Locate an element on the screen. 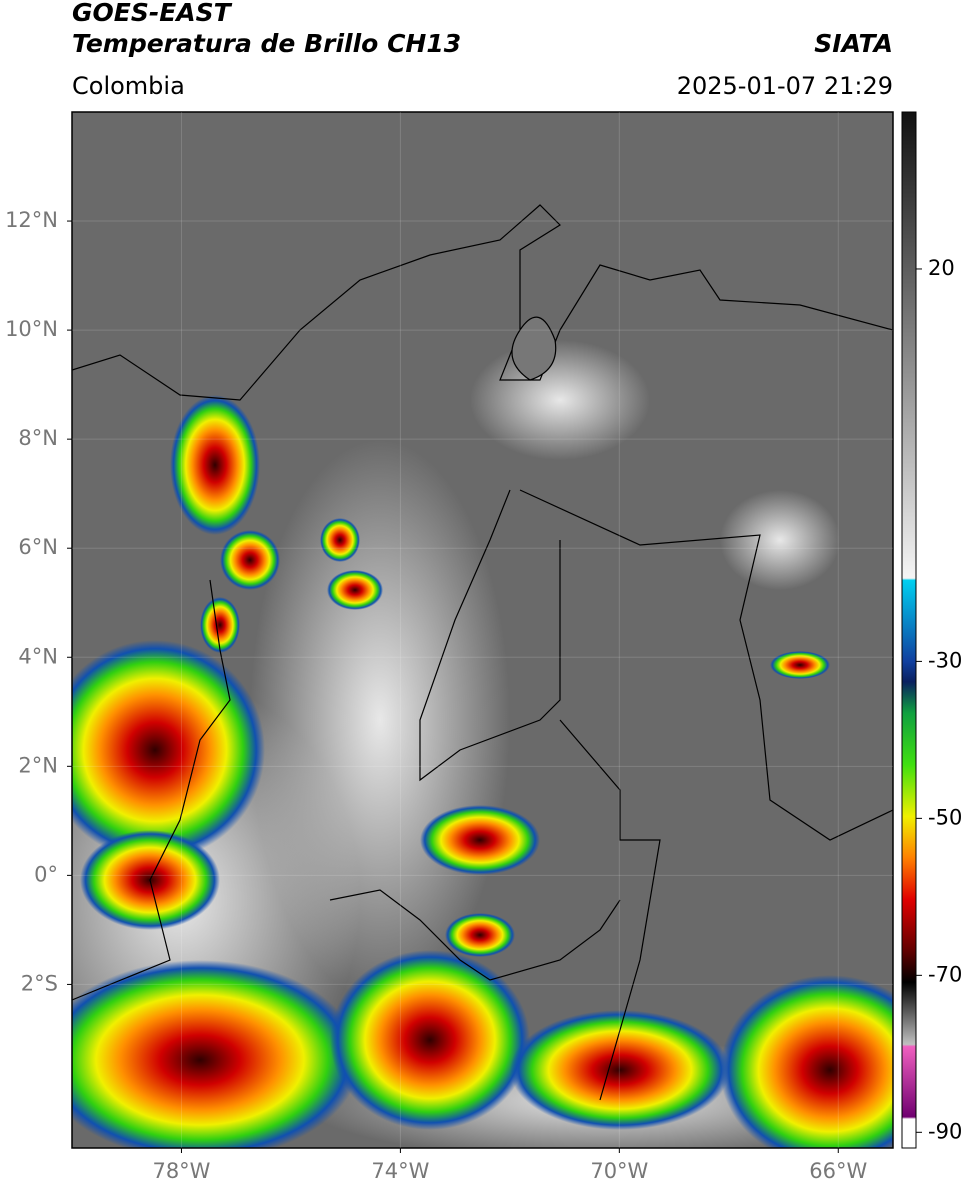 Image resolution: width=966 pixels, height=1190 pixels. y-tick-label: 8°N is located at coordinates (38, 438).